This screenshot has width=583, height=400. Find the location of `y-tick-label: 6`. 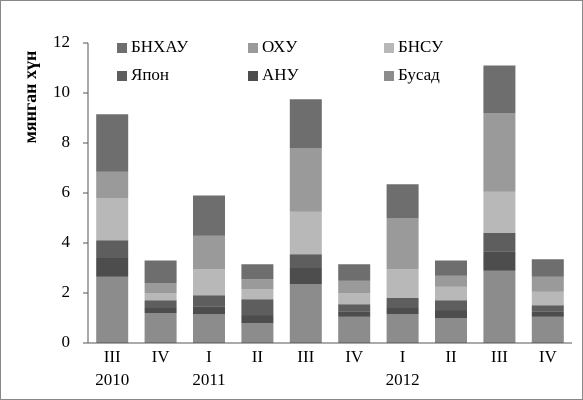

y-tick-label: 6 is located at coordinates (66, 191).